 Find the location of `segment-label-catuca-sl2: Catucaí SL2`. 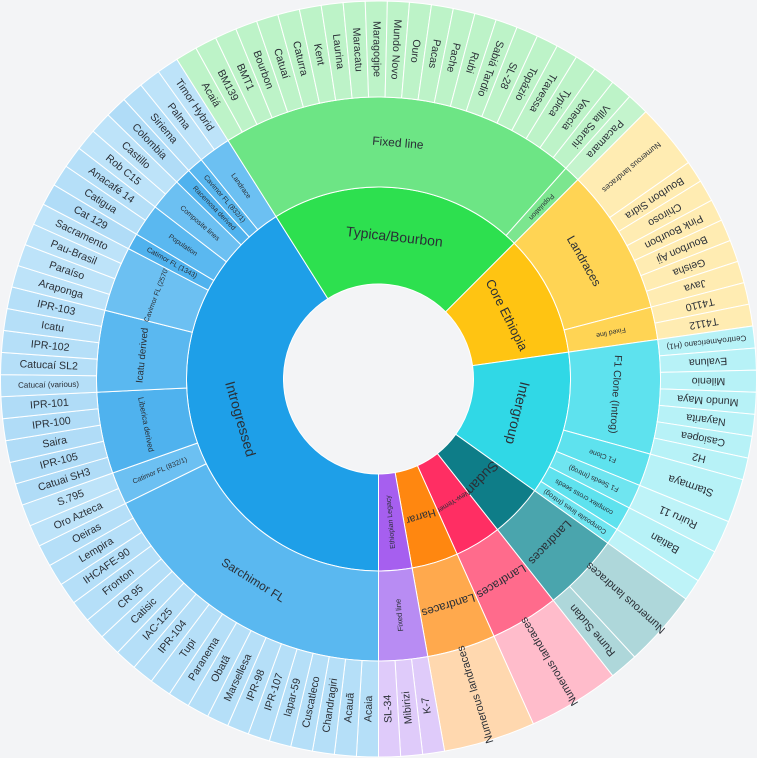

segment-label-catuca-sl2: Catucaí SL2 is located at coordinates (48, 365).